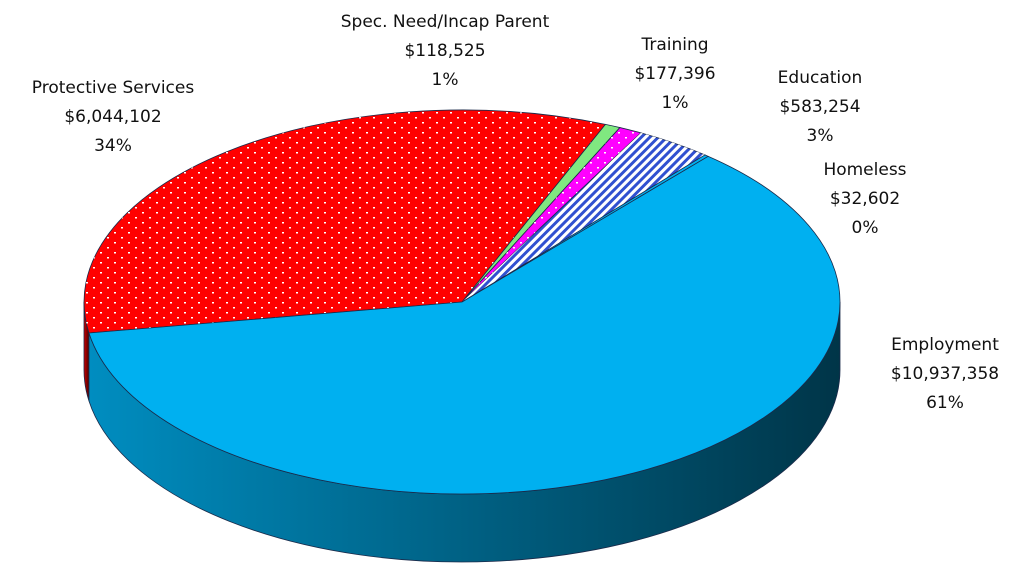  What do you see at coordinates (945, 374) in the screenshot?
I see `slice-value-label: $10,937,358` at bounding box center [945, 374].